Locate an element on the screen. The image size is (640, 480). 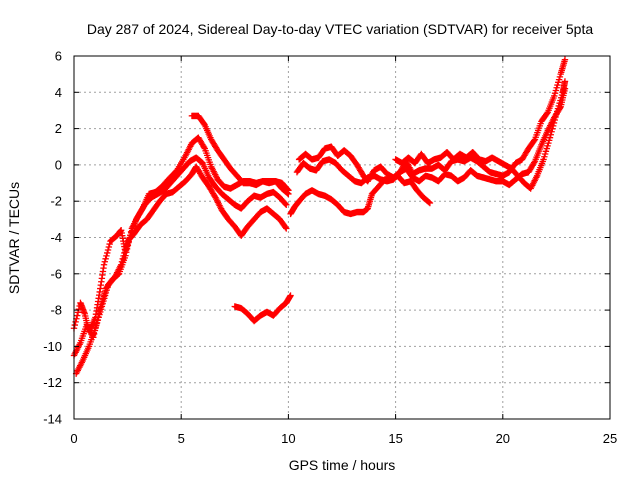
y-tick-label: 6 is located at coordinates (58, 56).